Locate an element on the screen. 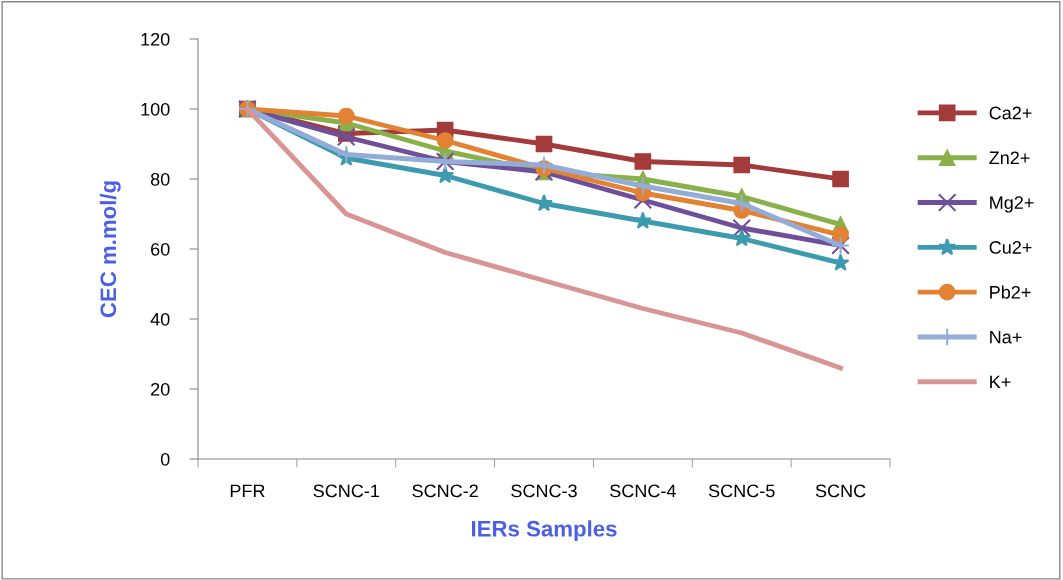 This screenshot has width=1063, height=580. x-tick-label: SCNC-3 is located at coordinates (544, 491).